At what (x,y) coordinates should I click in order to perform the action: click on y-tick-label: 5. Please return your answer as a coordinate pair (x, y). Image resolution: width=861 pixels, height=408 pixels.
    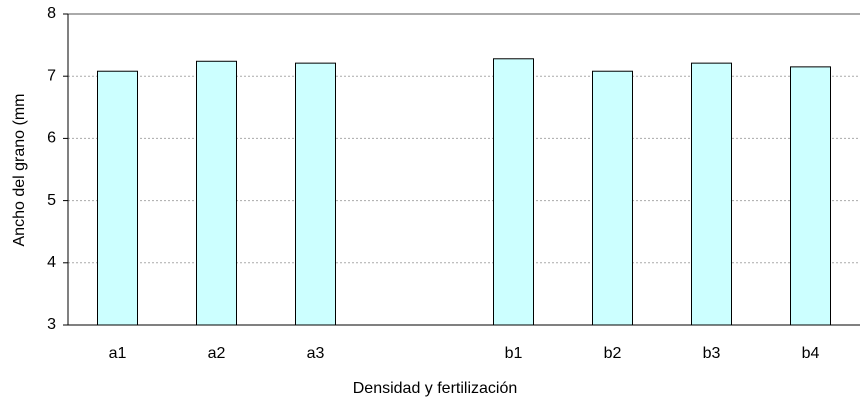
    Looking at the image, I should click on (51, 200).